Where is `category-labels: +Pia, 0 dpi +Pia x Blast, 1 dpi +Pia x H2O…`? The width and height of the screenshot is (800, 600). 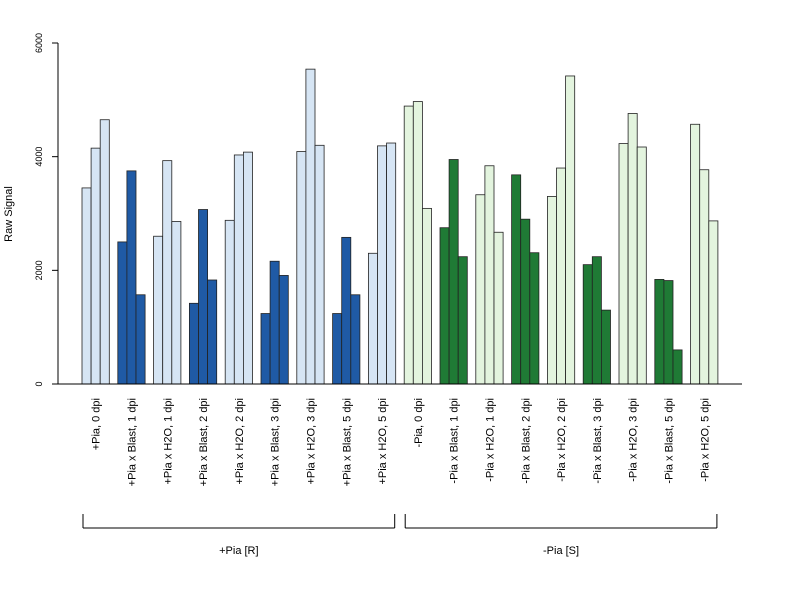 category-labels: +Pia, 0 dpi +Pia x Blast, 1 dpi +Pia x H2O… is located at coordinates (401, 442).